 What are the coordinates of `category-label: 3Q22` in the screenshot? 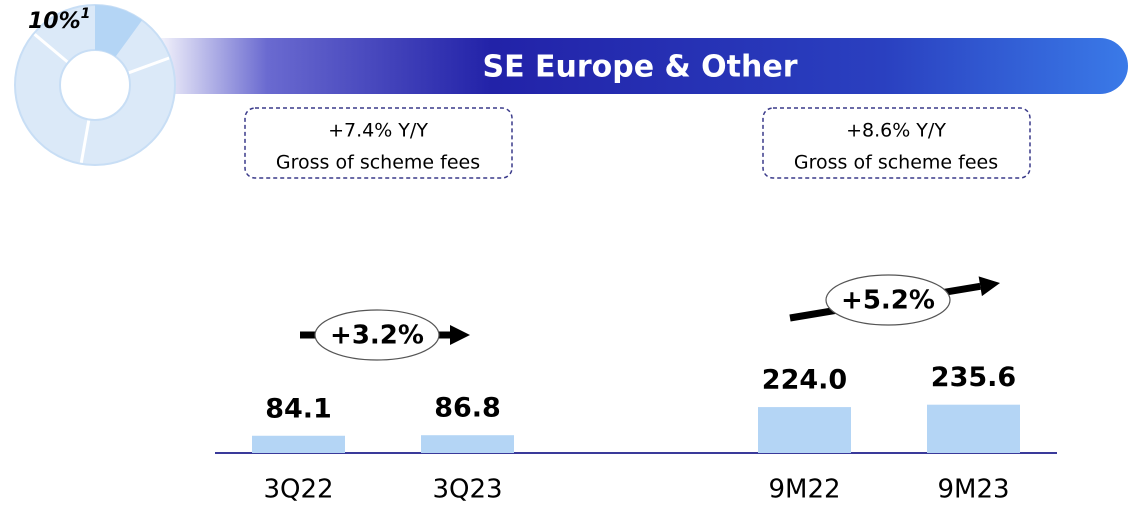 It's located at (298, 490).